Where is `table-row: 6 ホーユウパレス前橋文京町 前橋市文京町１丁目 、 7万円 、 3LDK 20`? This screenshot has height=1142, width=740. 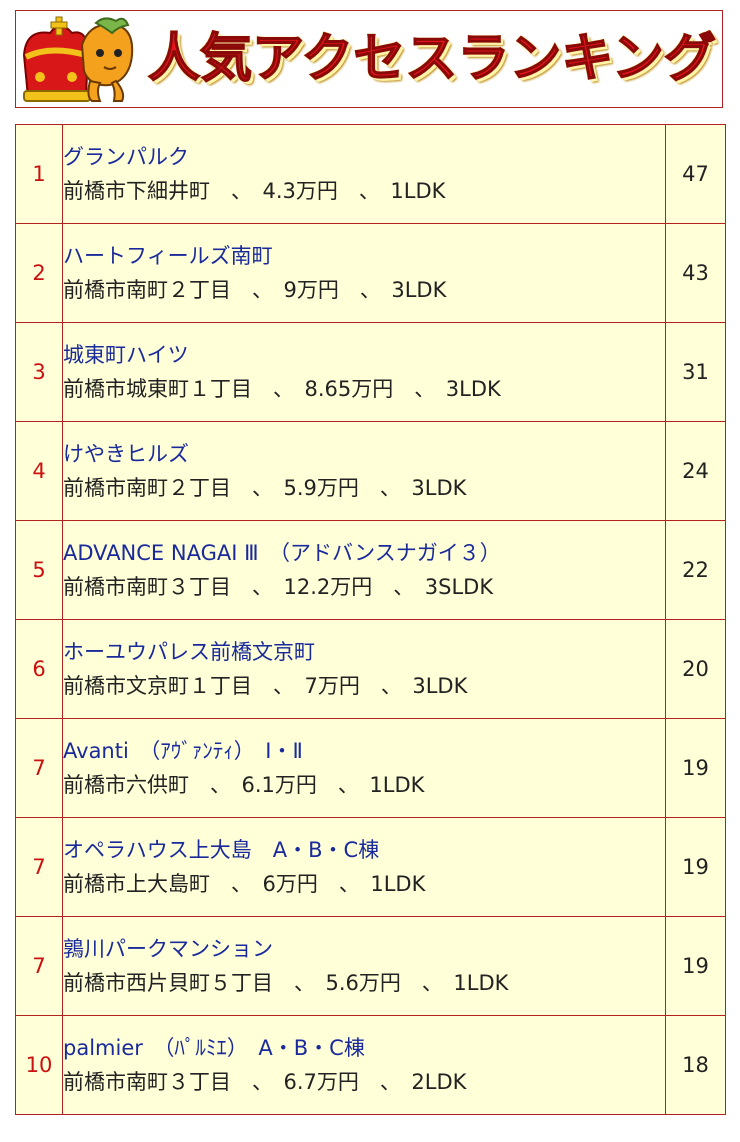
table-row: 6 ホーユウパレス前橋文京町 前橋市文京町１丁目 、 7万円 、 3LDK 20 is located at coordinates (370, 669).